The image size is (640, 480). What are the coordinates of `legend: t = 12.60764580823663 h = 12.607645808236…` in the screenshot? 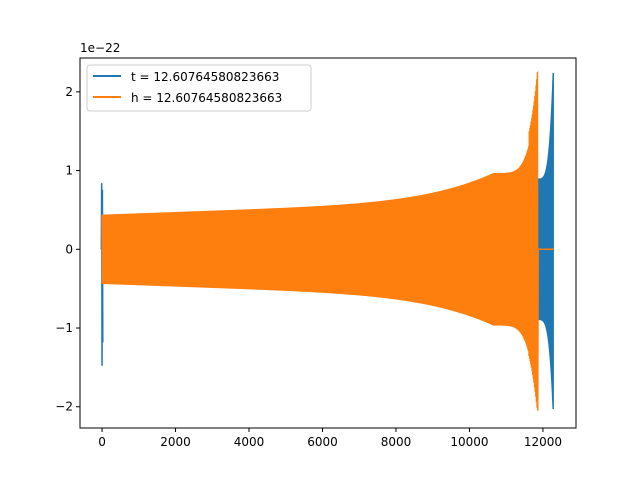 It's located at (199, 88).